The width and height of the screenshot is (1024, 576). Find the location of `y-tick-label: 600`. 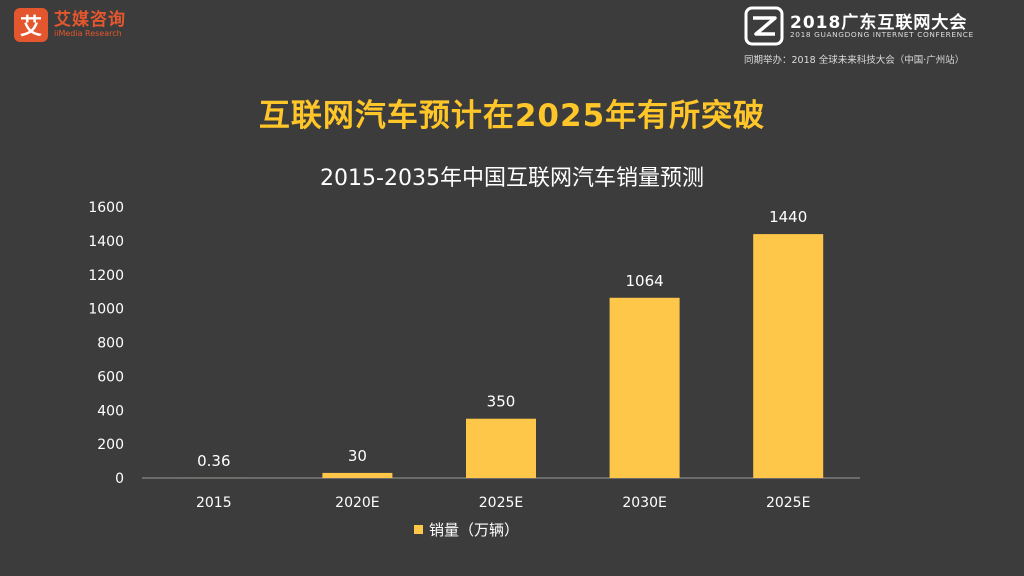

y-tick-label: 600 is located at coordinates (110, 377).